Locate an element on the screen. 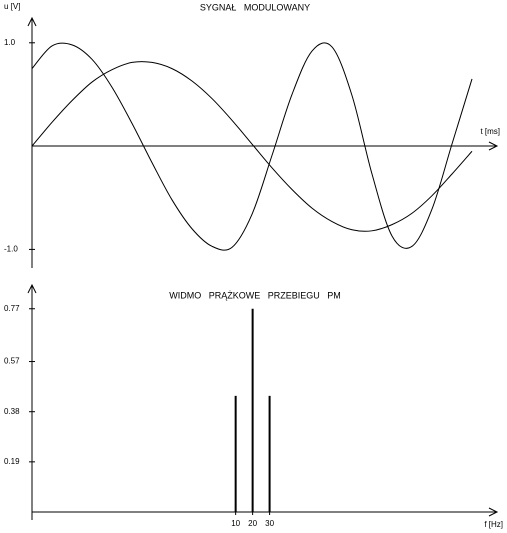 The width and height of the screenshot is (507, 533). y-tick-label: 0.19 is located at coordinates (12, 461).